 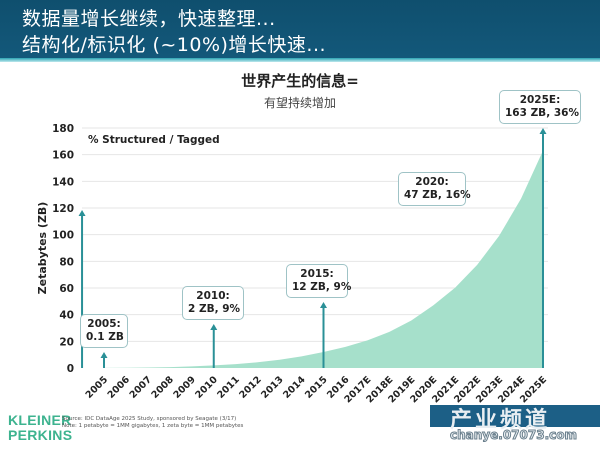 What do you see at coordinates (540, 107) in the screenshot?
I see `annotation-box-2025e: 2025E: 163 ZB, 36%` at bounding box center [540, 107].